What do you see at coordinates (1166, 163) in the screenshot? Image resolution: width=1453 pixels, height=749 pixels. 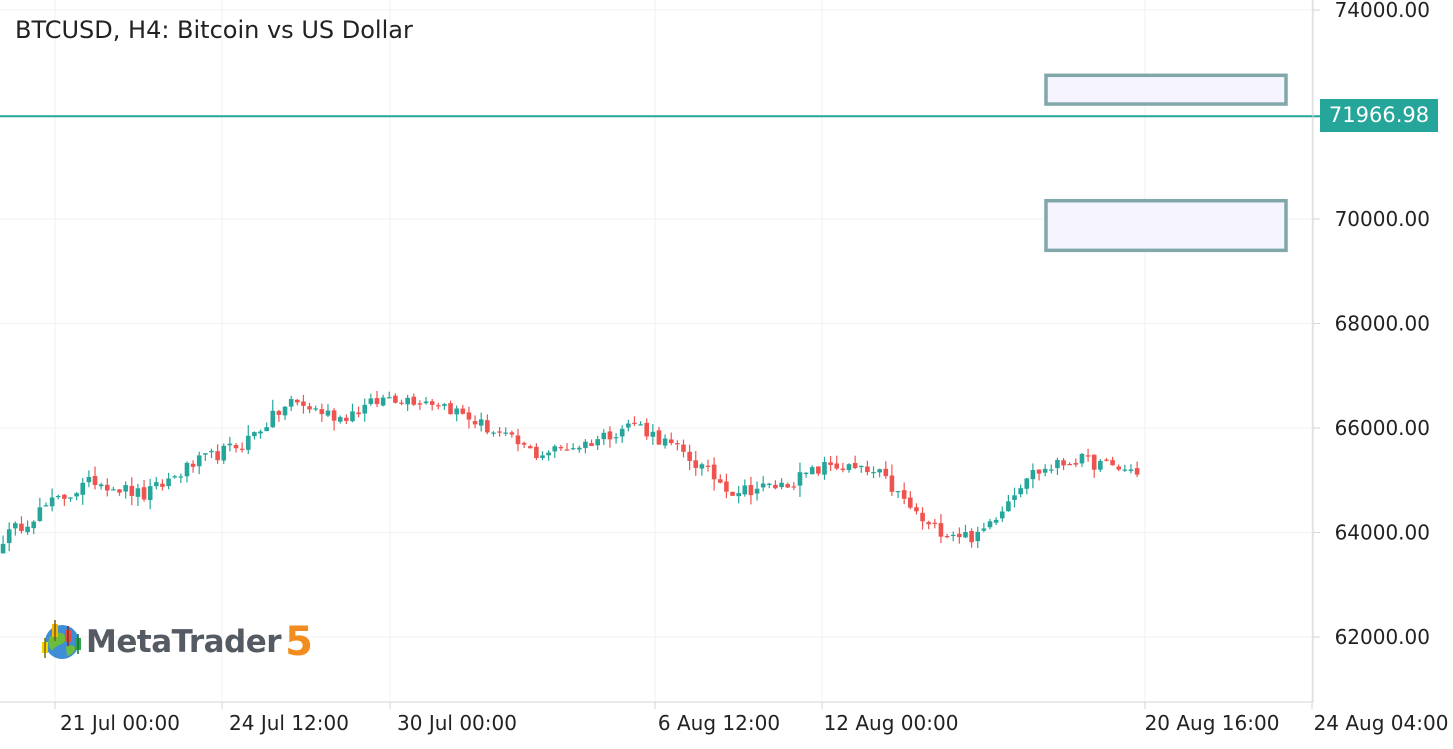 I see `price-zones` at bounding box center [1166, 163].